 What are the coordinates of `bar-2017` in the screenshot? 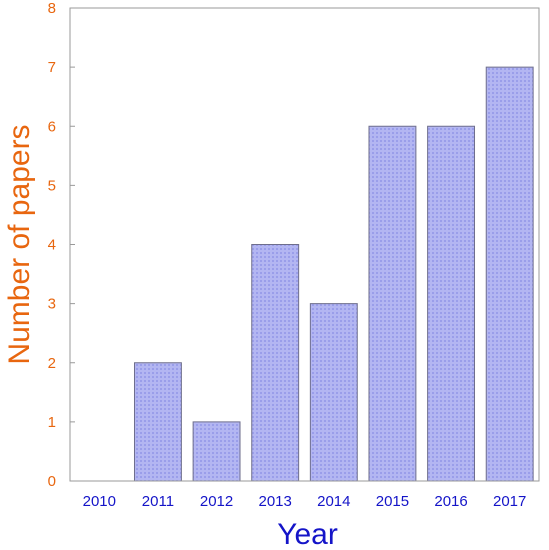 It's located at (509, 274).